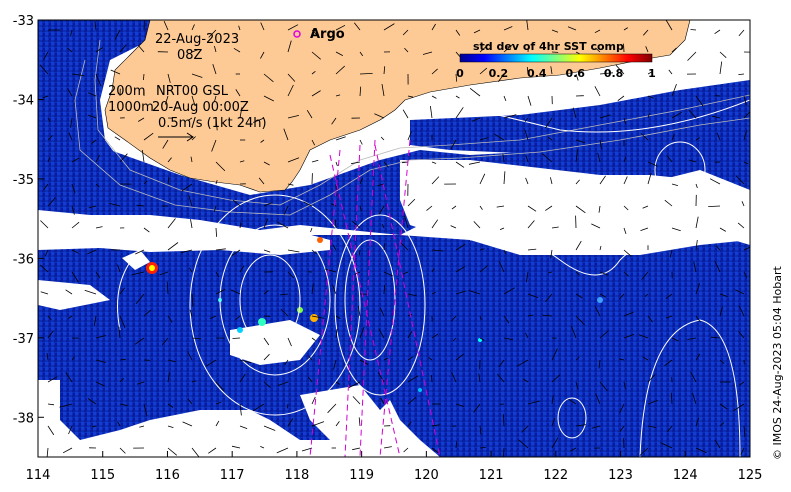 This screenshot has height=492, width=791. Describe the element at coordinates (426, 475) in the screenshot. I see `lon-tick-label: 120` at that location.